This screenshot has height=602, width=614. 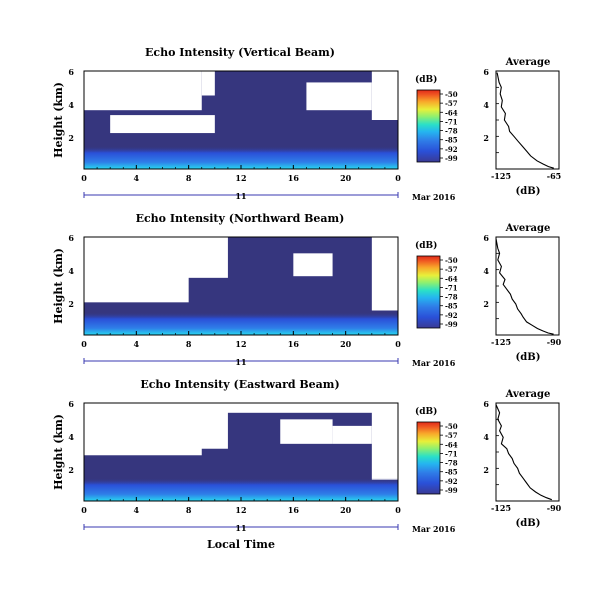 What do you see at coordinates (451, 426) in the screenshot?
I see `colorbar-tick-label: -50` at bounding box center [451, 426].